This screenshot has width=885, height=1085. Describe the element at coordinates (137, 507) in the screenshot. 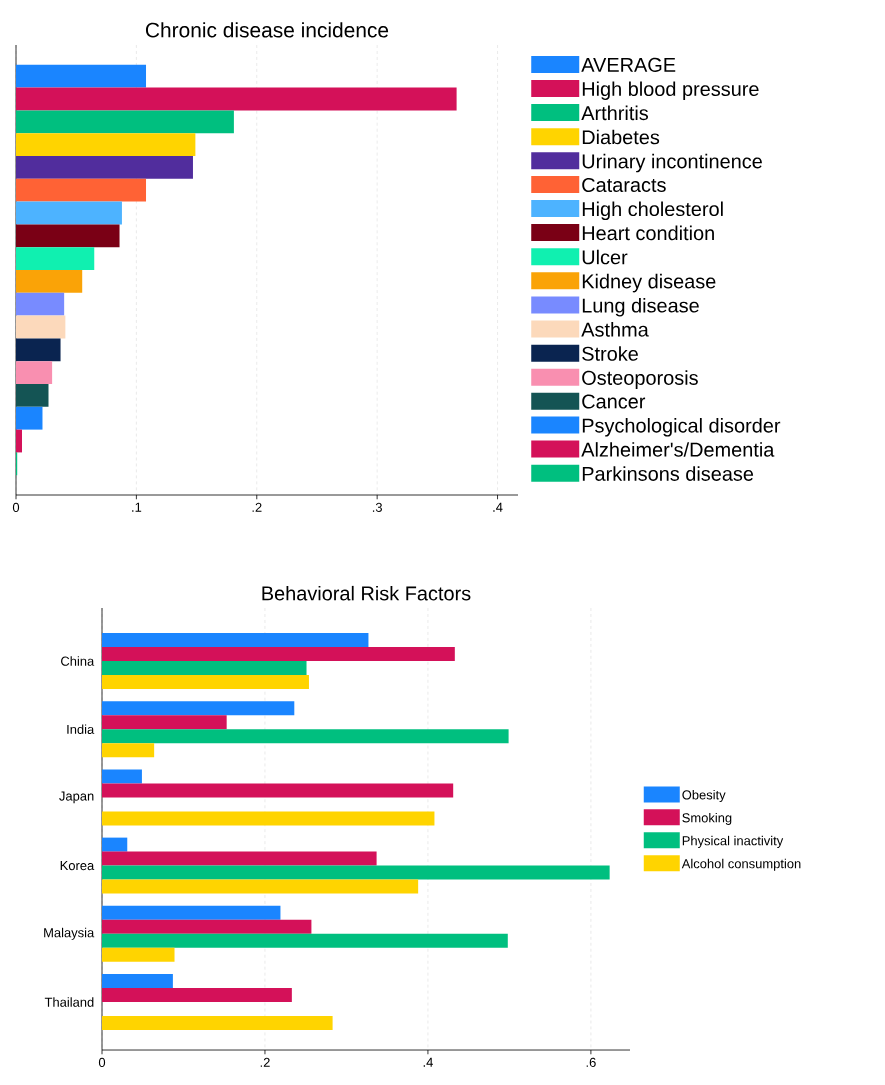

I see `x-tick-label: .1` at that location.